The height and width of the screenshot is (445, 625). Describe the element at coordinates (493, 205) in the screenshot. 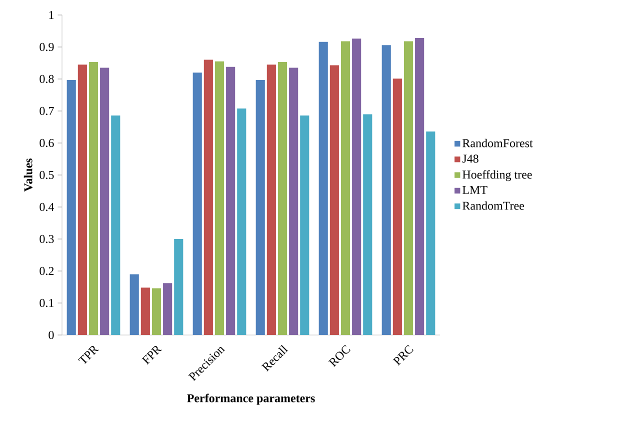

I see `legend-label: RandomTree` at that location.